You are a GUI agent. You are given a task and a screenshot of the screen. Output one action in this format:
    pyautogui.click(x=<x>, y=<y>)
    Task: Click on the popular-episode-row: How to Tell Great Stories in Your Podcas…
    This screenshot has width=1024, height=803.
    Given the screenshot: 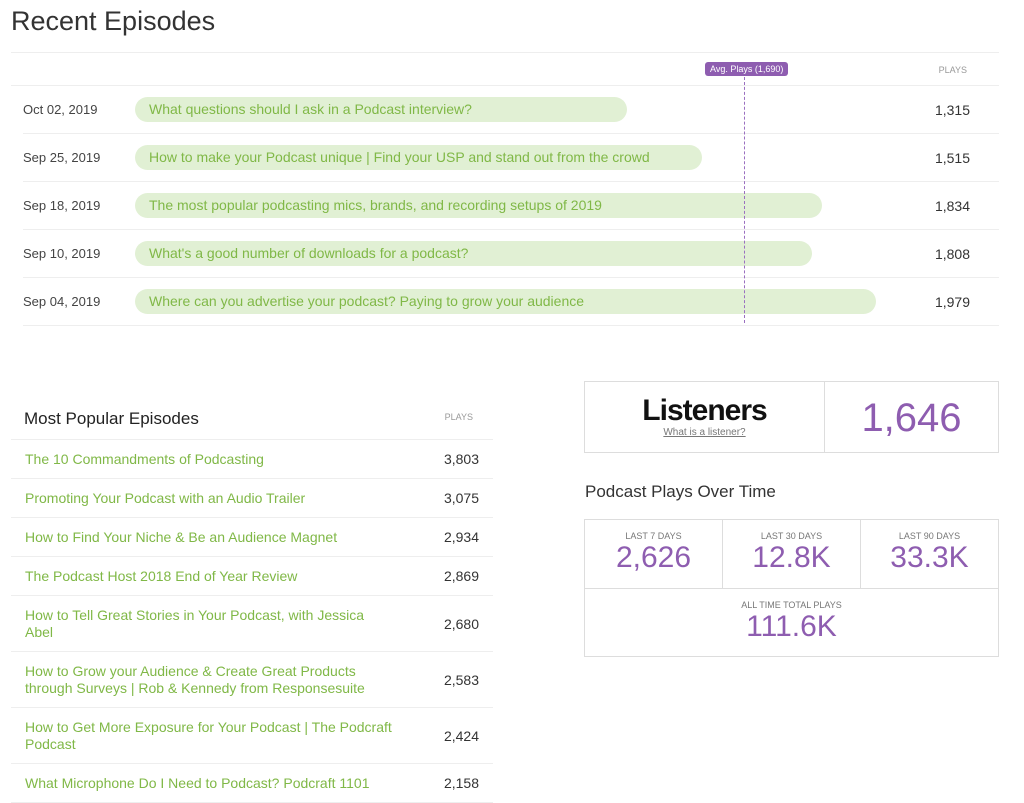 What is the action you would take?
    pyautogui.click(x=252, y=624)
    